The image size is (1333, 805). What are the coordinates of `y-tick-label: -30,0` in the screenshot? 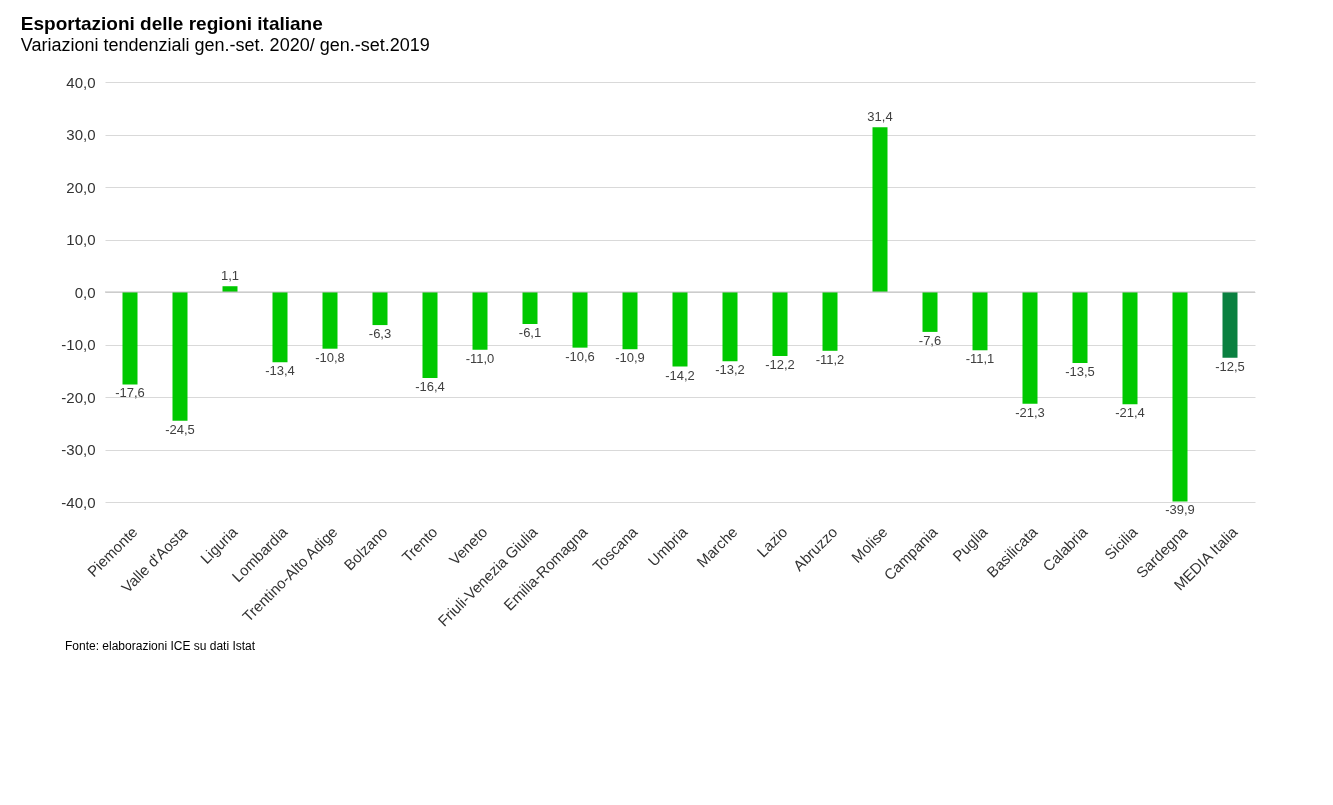 It's located at (78, 449).